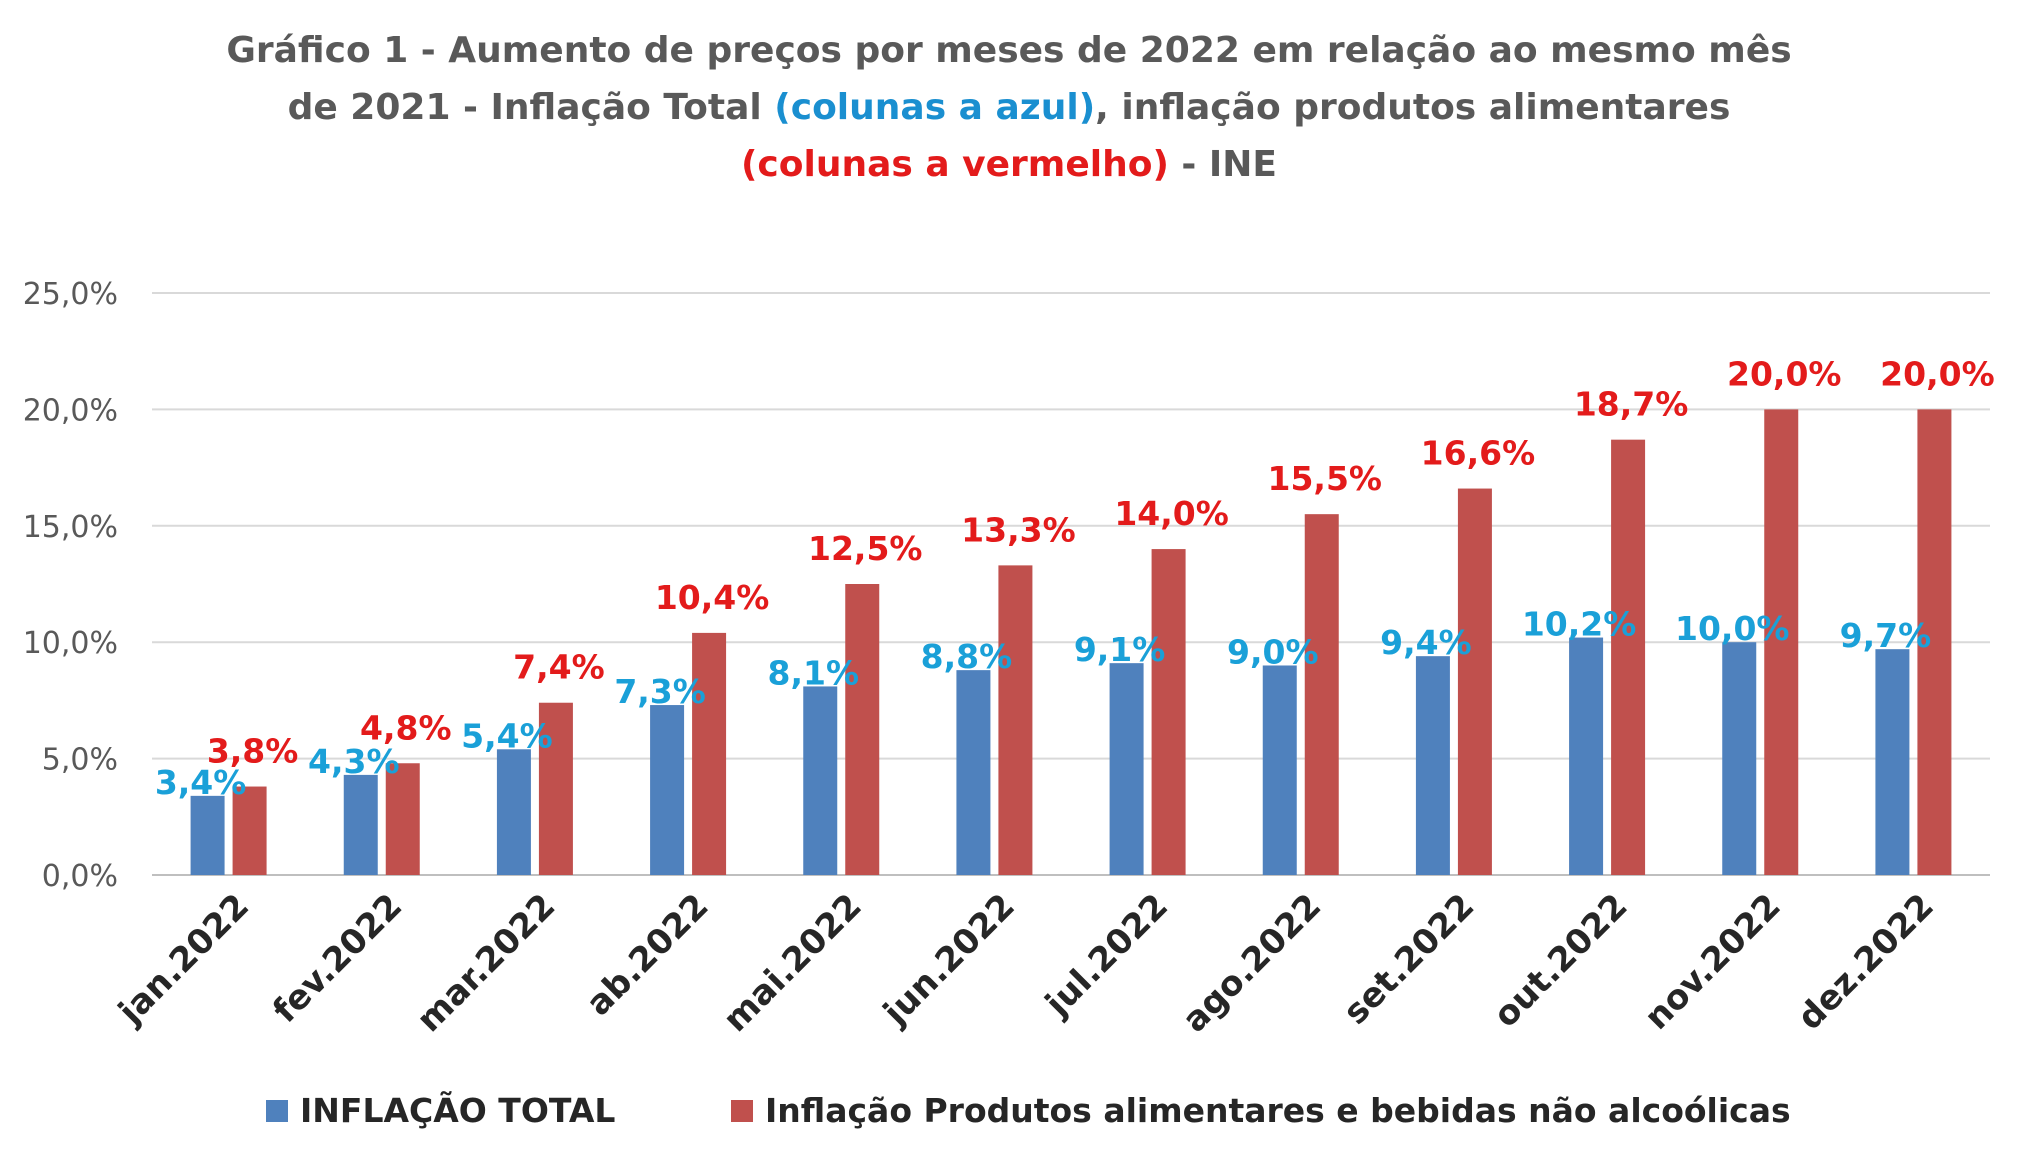  I want to click on y-tick-label: 0,0%, so click(80, 876).